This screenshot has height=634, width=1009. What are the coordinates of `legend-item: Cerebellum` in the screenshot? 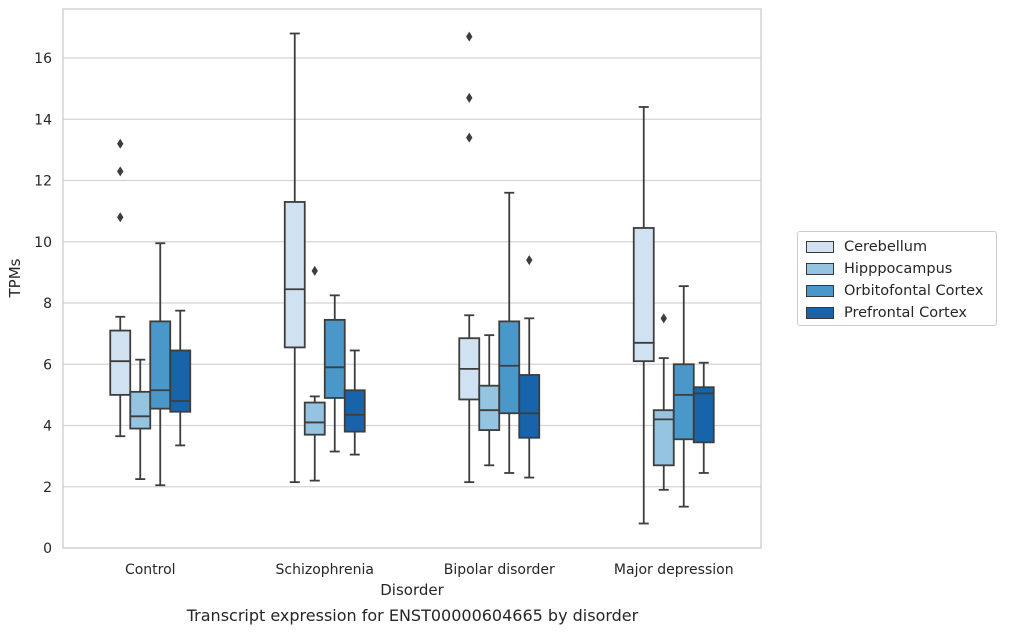 It's located at (897, 247).